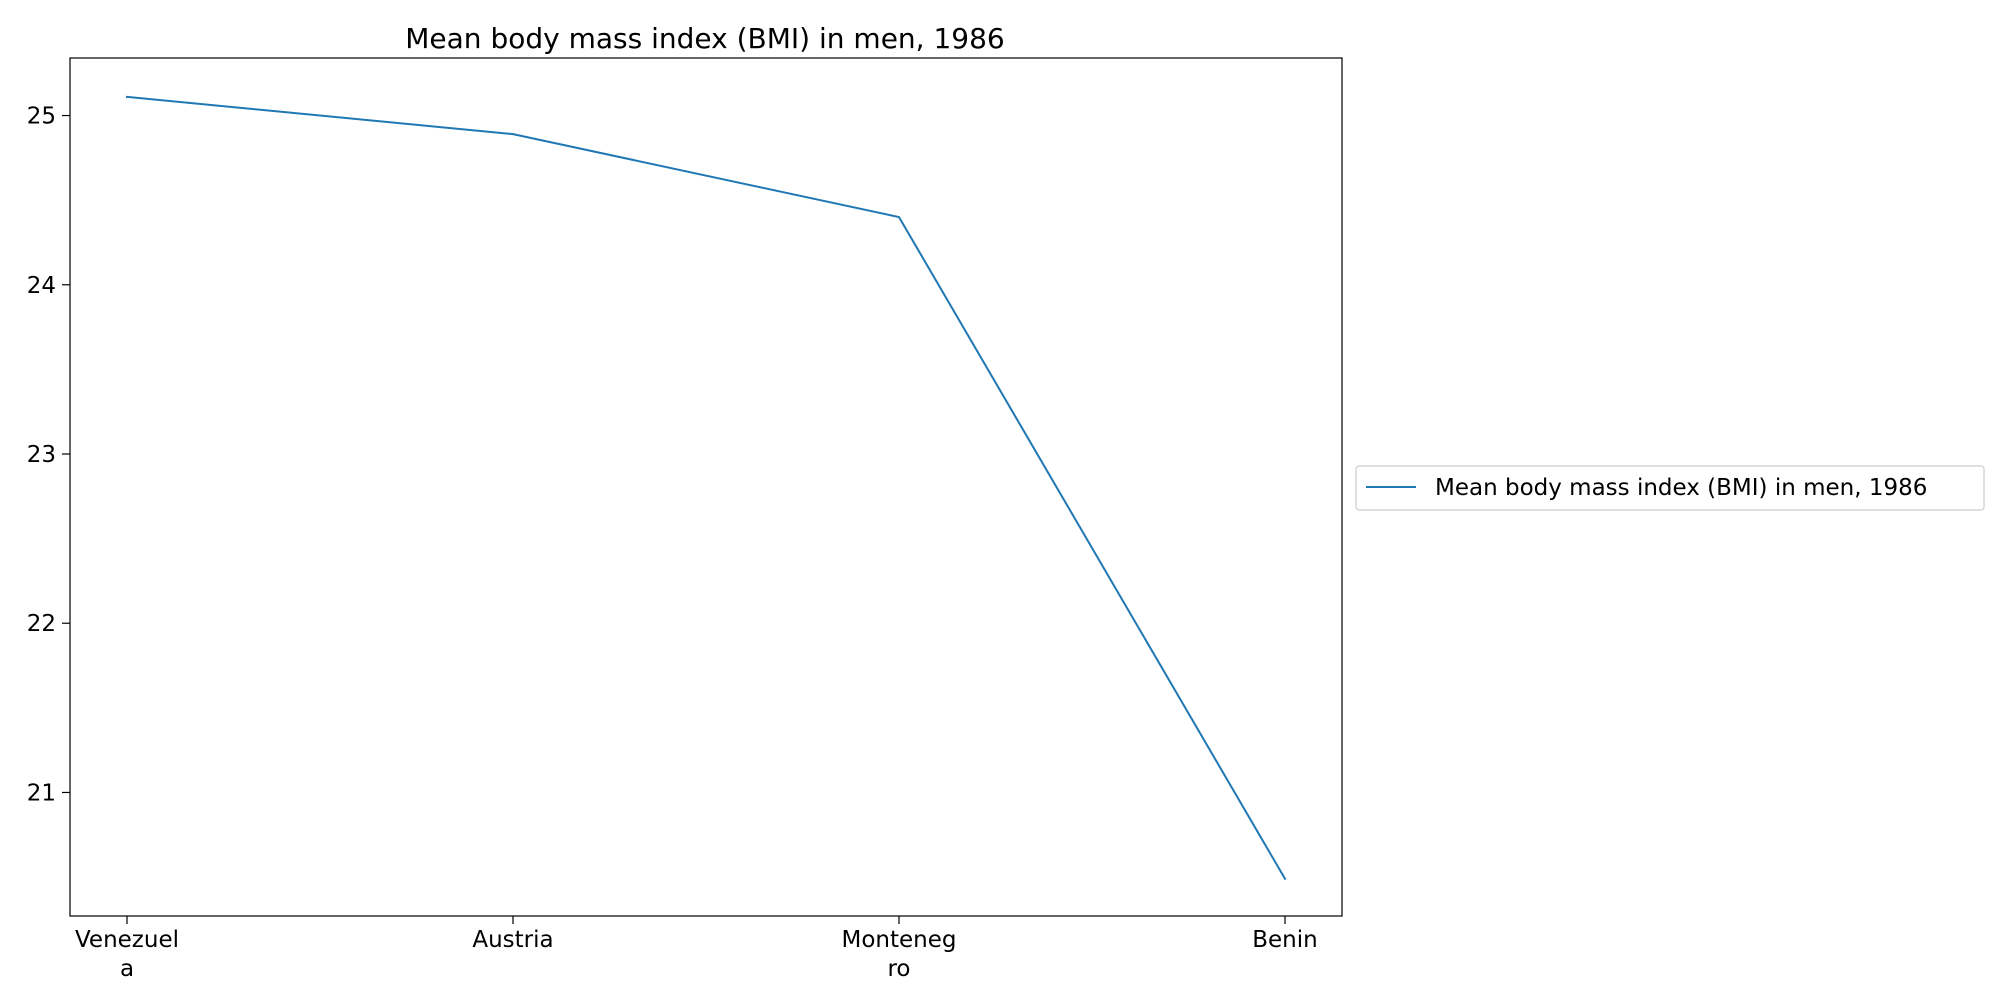  Describe the element at coordinates (127, 940) in the screenshot. I see `x-tick-label-line: Venezuel` at that location.